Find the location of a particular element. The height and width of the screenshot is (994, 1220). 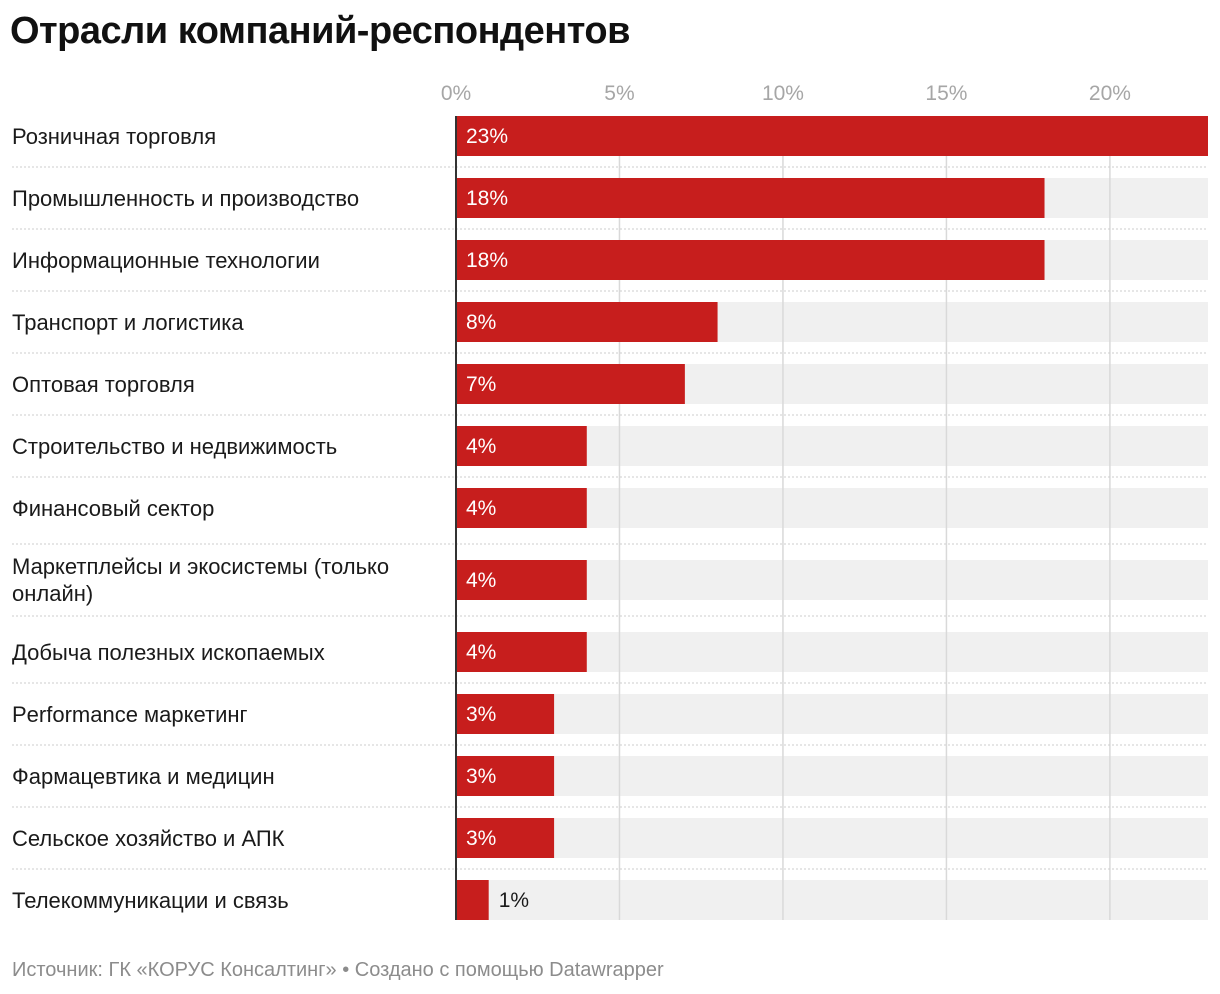

category-label: Промышленность и производство is located at coordinates (185, 198).